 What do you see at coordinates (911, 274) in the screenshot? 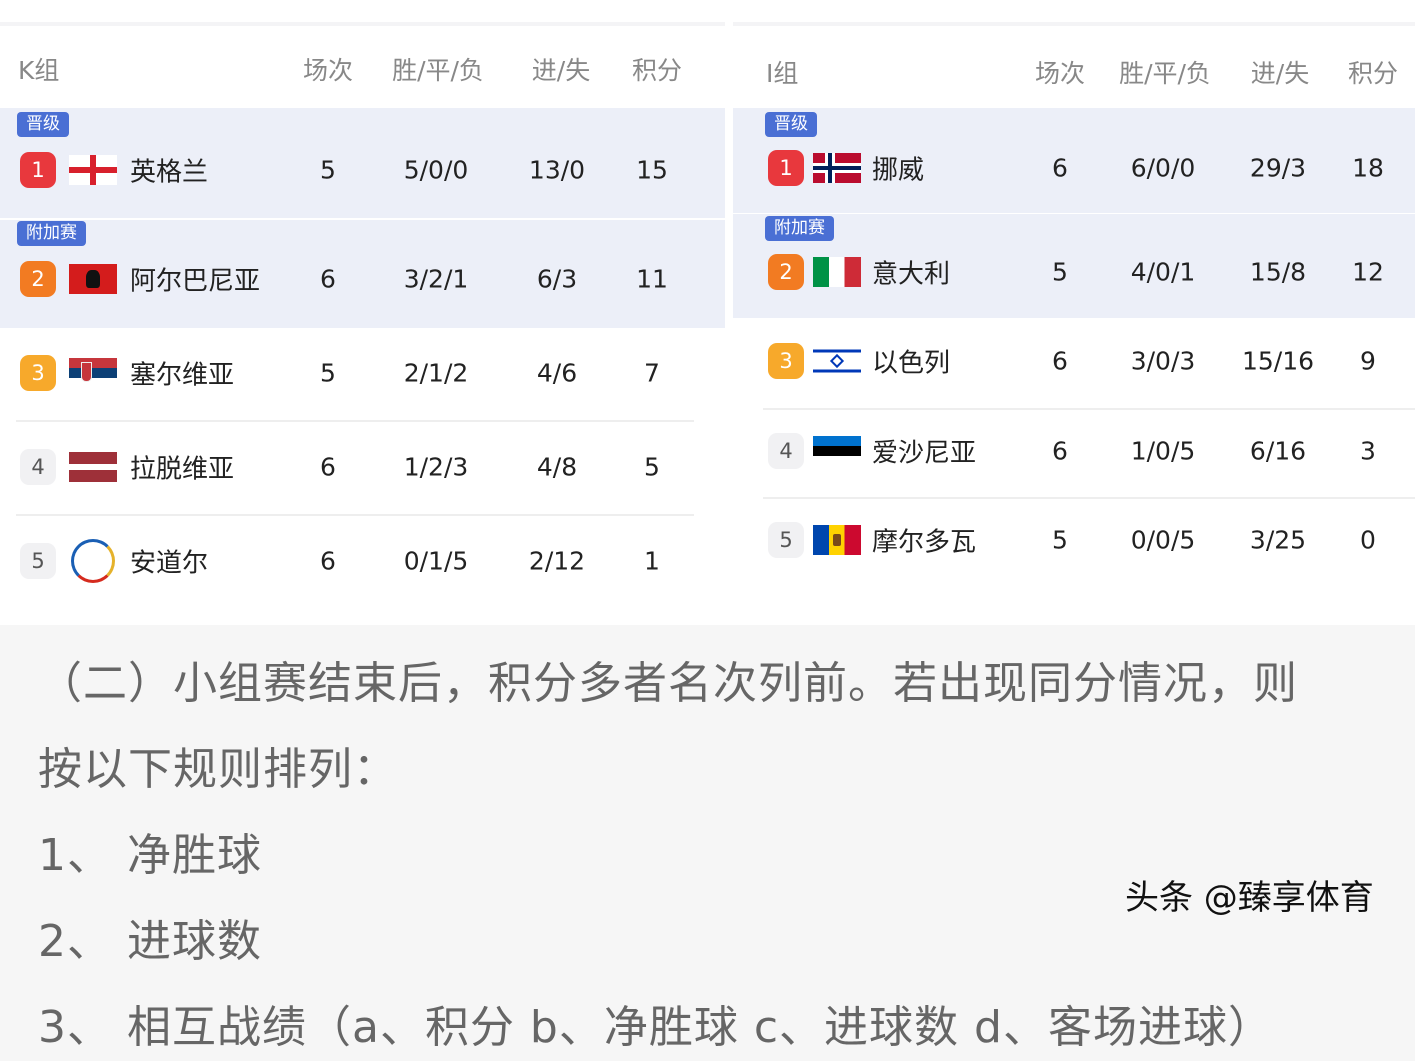
I see `team-name: 意大利` at bounding box center [911, 274].